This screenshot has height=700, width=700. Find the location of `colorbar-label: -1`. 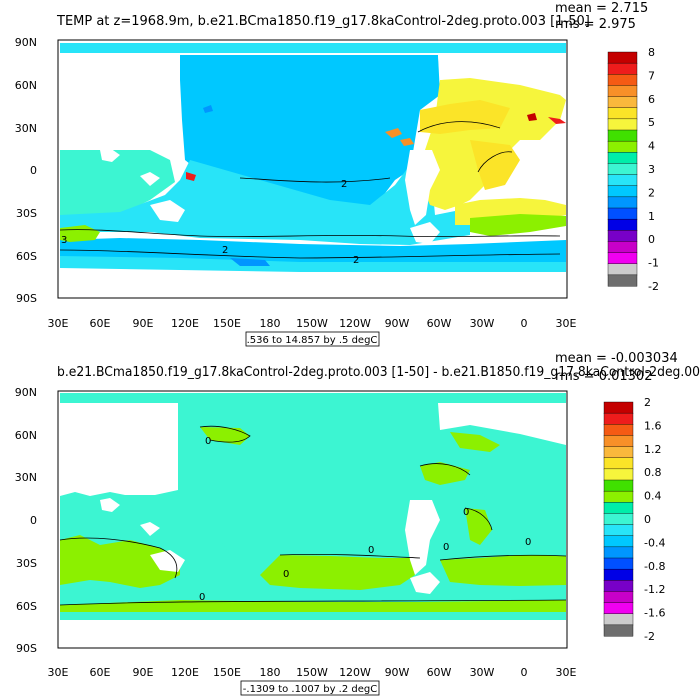

colorbar-label: -1 is located at coordinates (653, 263).